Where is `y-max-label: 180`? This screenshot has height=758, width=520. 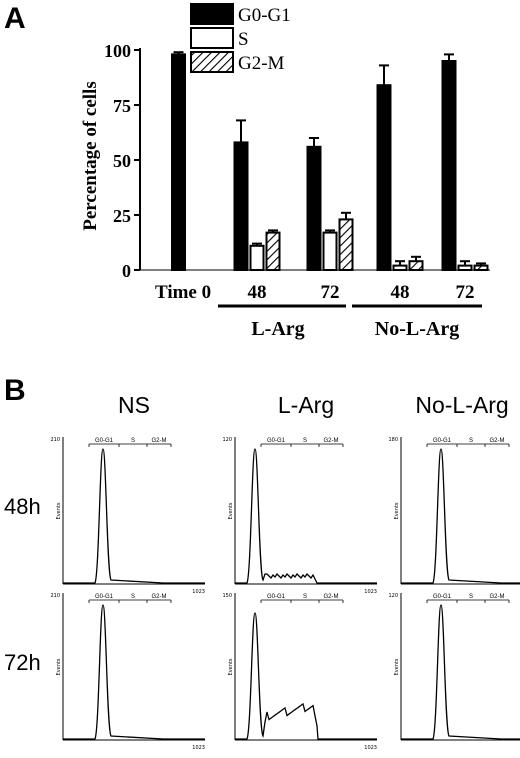
y-max-label: 180 is located at coordinates (393, 440).